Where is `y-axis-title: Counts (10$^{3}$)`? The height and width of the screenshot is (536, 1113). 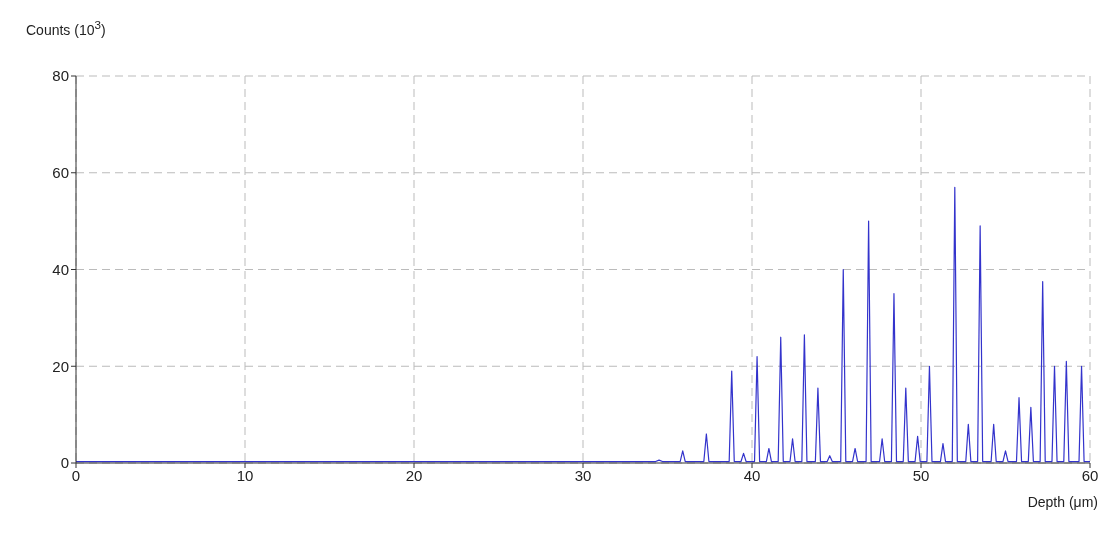 y-axis-title: Counts (10$^{3}$) is located at coordinates (66, 28).